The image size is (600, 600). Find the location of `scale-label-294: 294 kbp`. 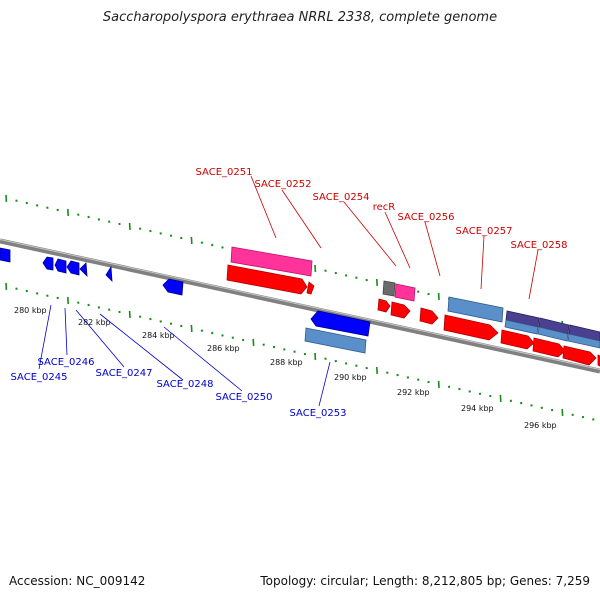

scale-label-294: 294 kbp is located at coordinates (477, 408).